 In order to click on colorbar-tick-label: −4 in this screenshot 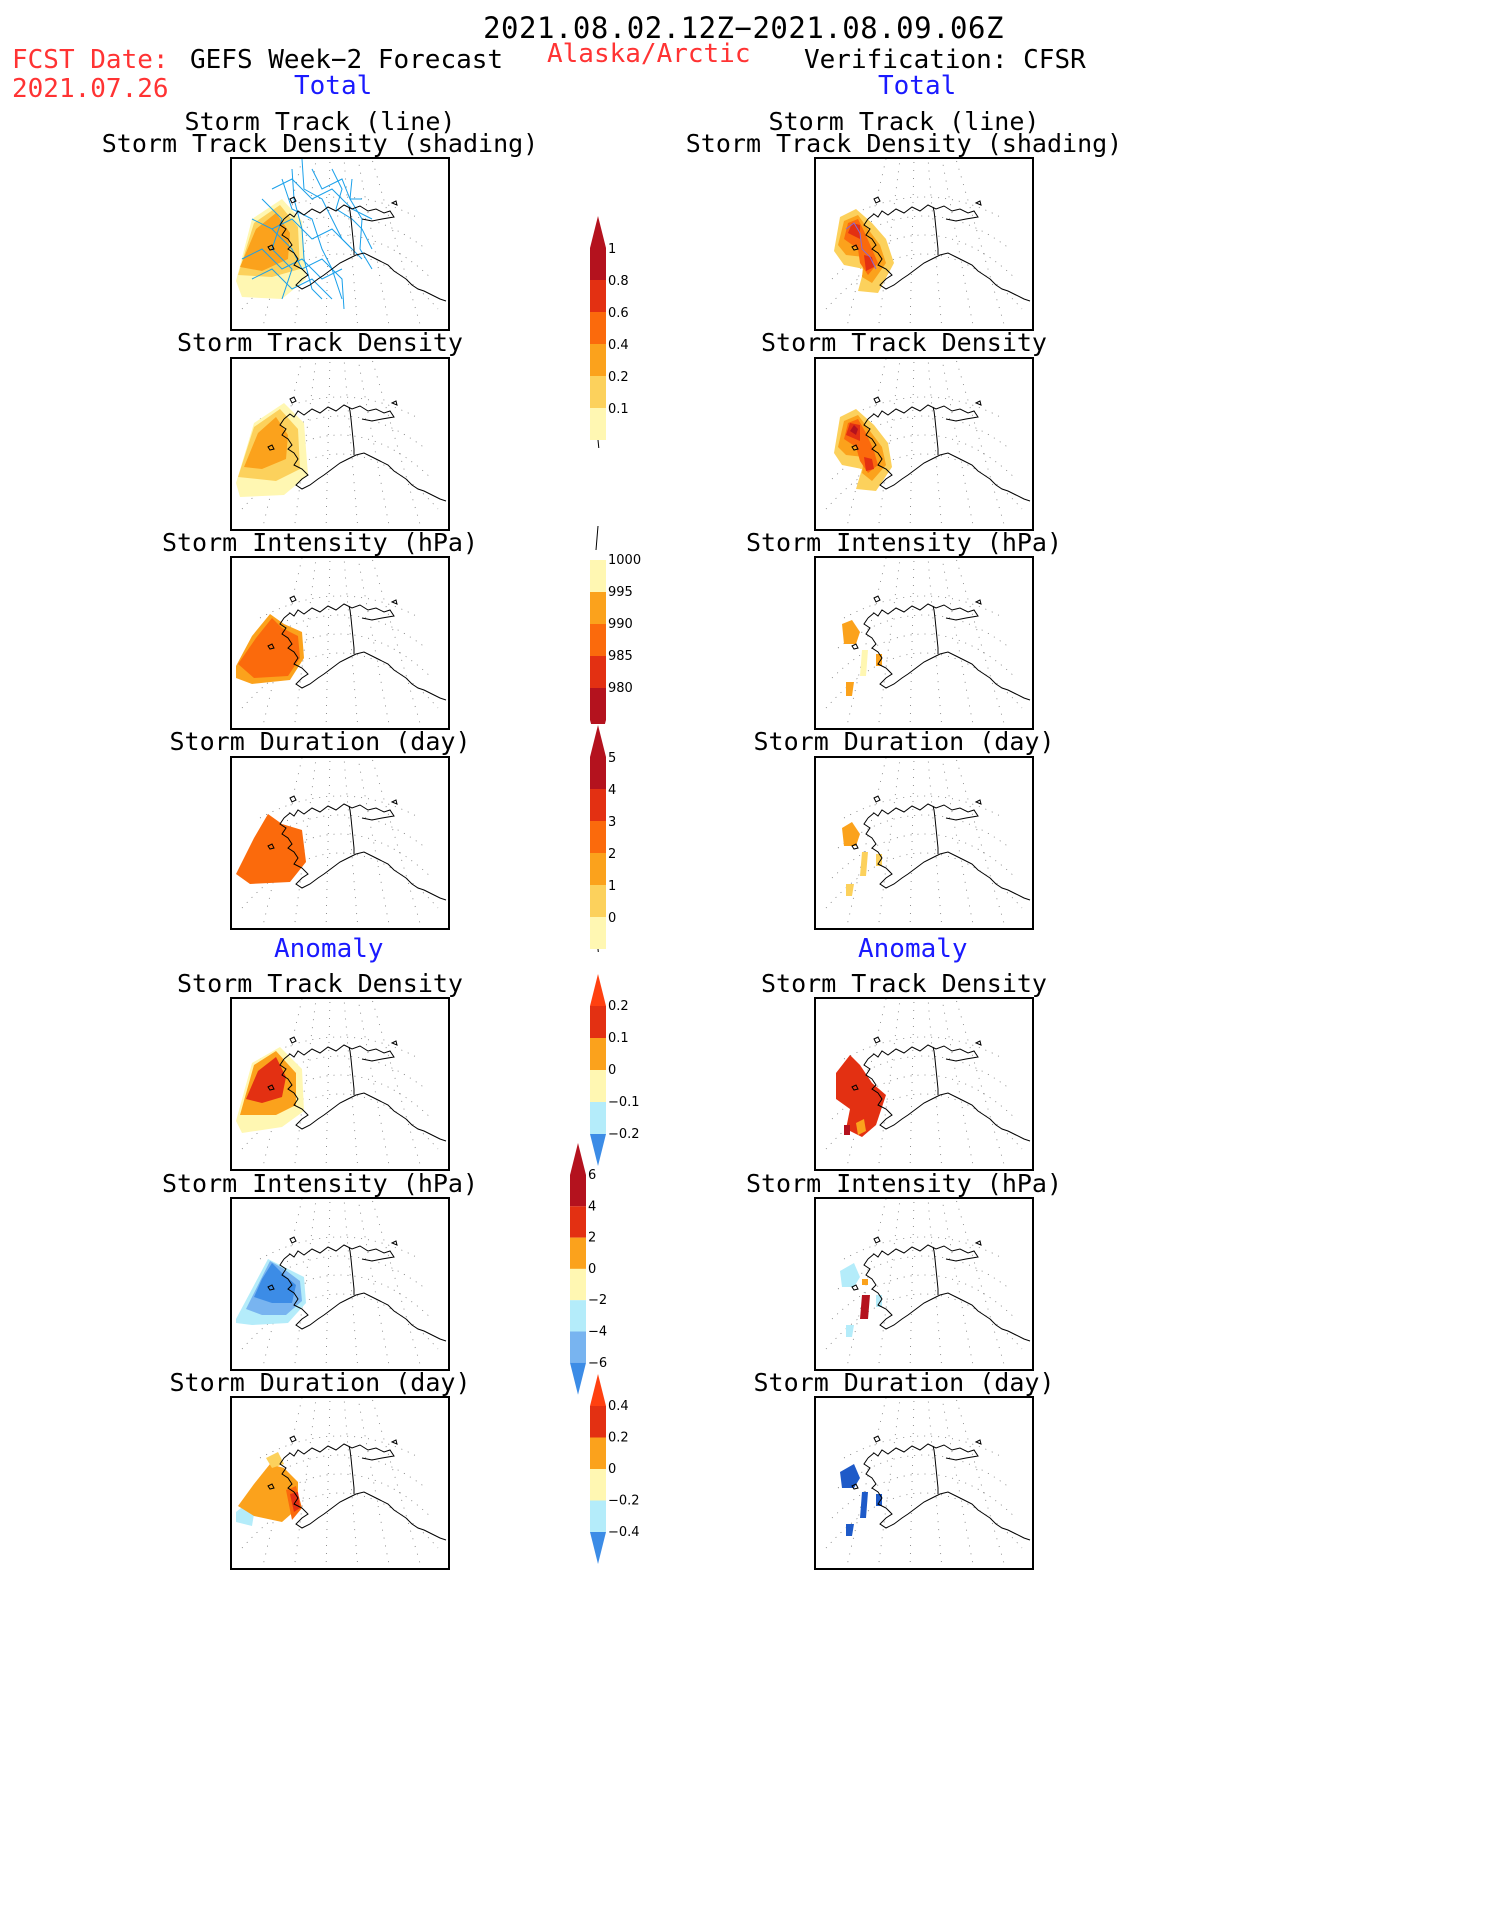, I will do `click(597, 1332)`.